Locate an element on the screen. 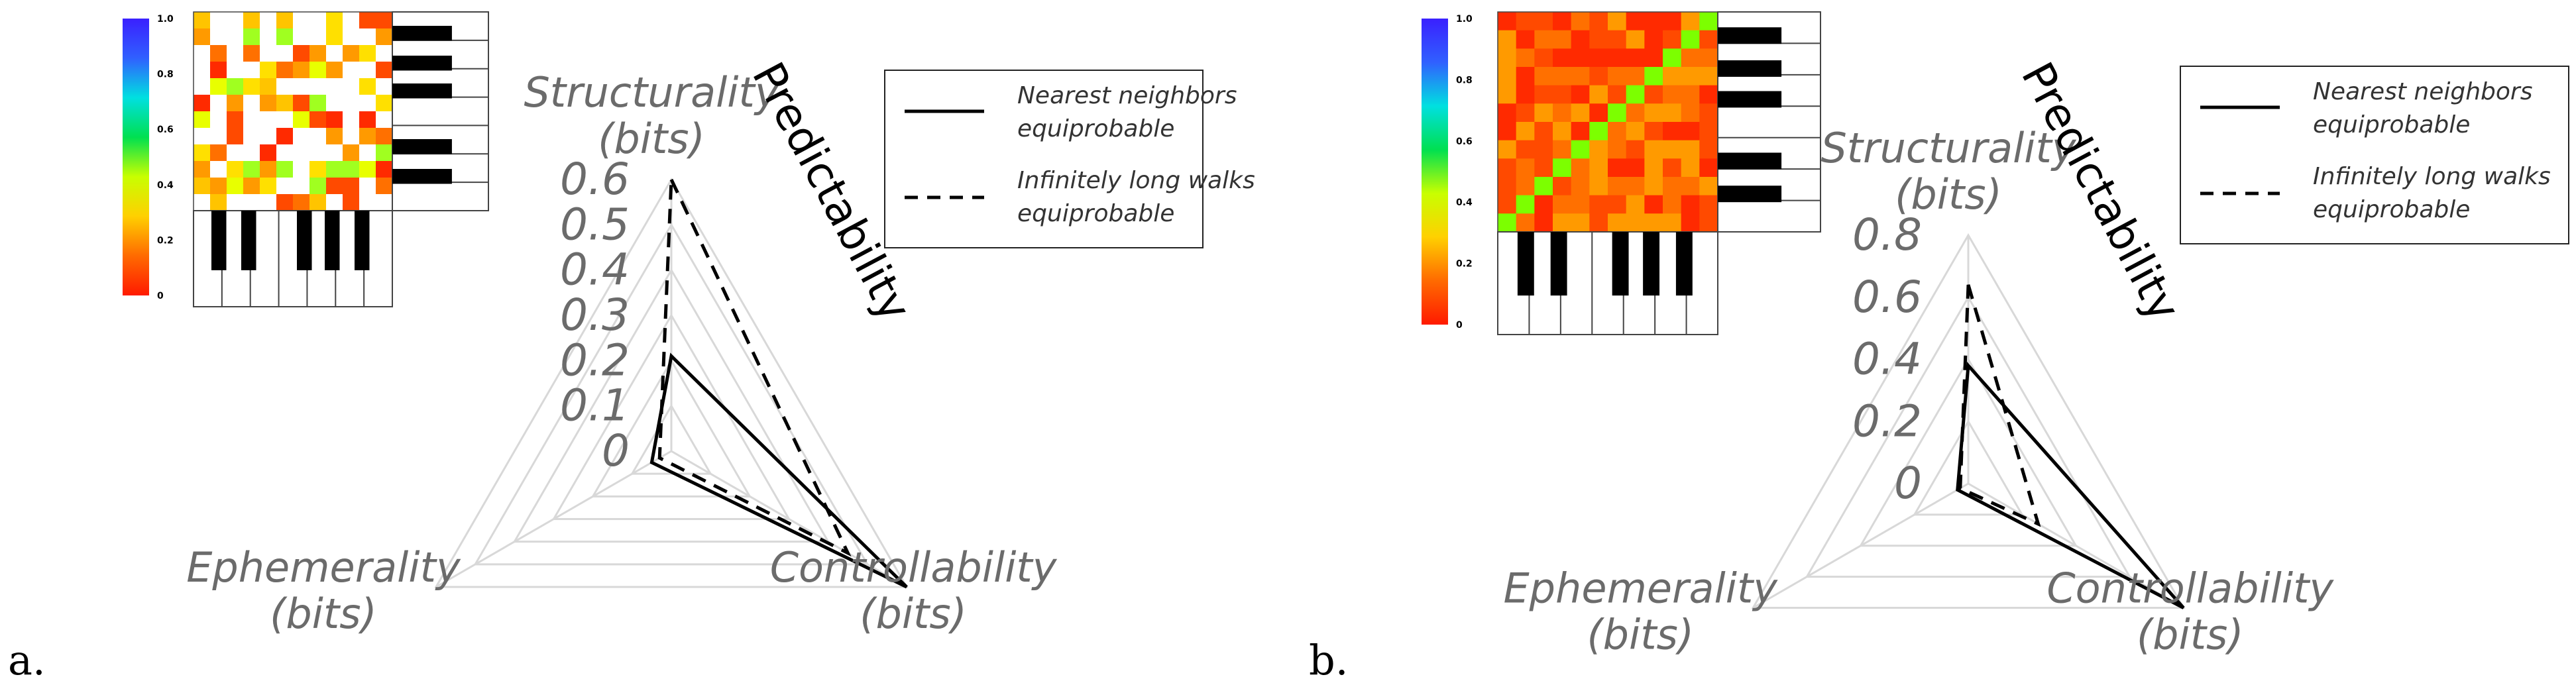 The height and width of the screenshot is (683, 2576). colorbar-tick-label: 0.6 is located at coordinates (165, 130).